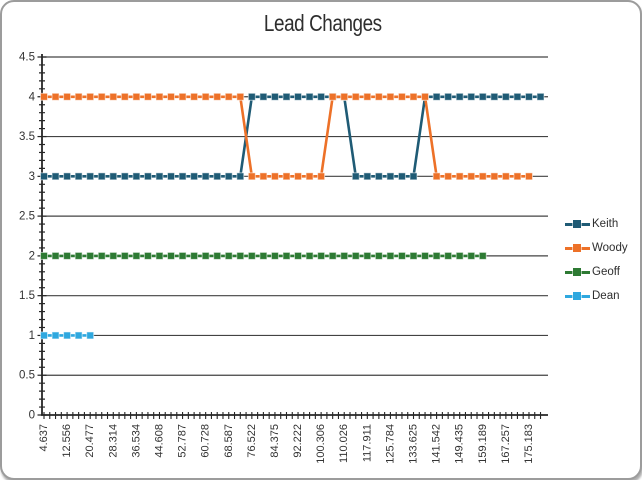  What do you see at coordinates (27, 296) in the screenshot?
I see `y-tick-label: 1.5` at bounding box center [27, 296].